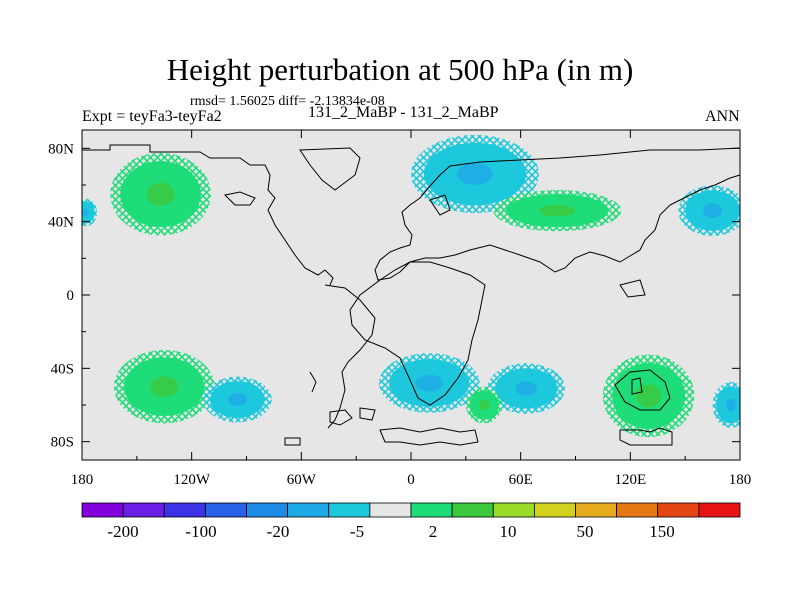 The width and height of the screenshot is (800, 600). Describe the element at coordinates (403, 112) in the screenshot. I see `case-pair-label: 131_2_MaBP - 131_2_MaBP` at that location.